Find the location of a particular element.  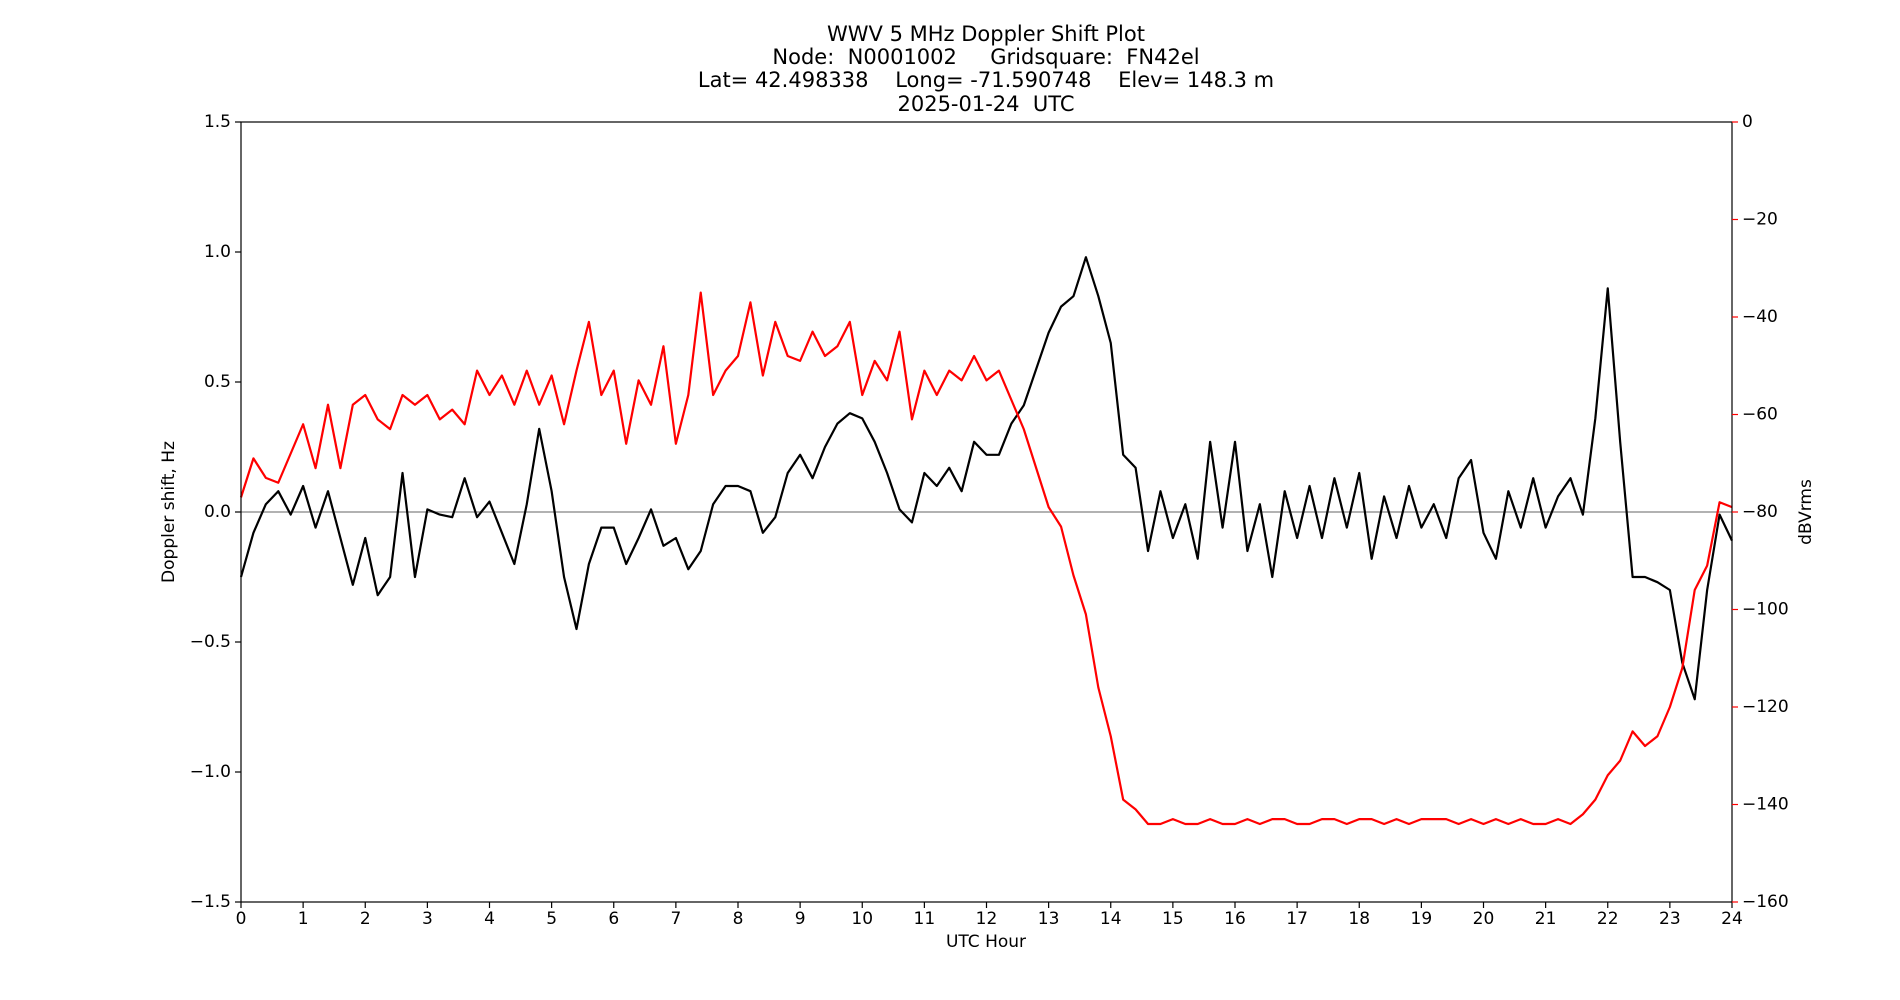

x-tick-label: 20 is located at coordinates (1484, 919).